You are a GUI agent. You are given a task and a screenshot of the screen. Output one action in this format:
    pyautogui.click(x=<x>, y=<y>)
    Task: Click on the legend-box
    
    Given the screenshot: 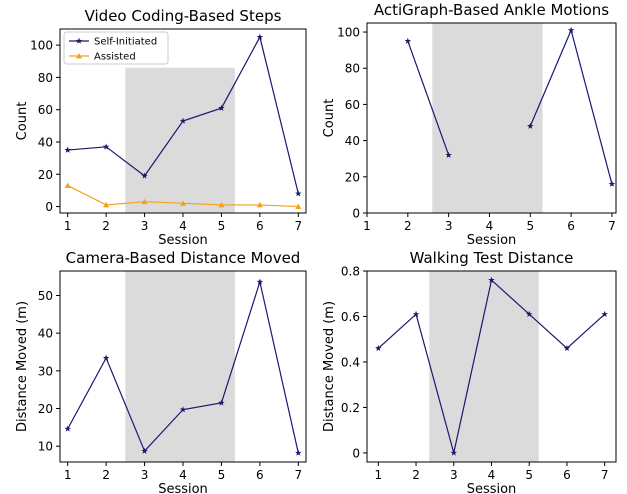 What is the action you would take?
    pyautogui.click(x=116, y=48)
    